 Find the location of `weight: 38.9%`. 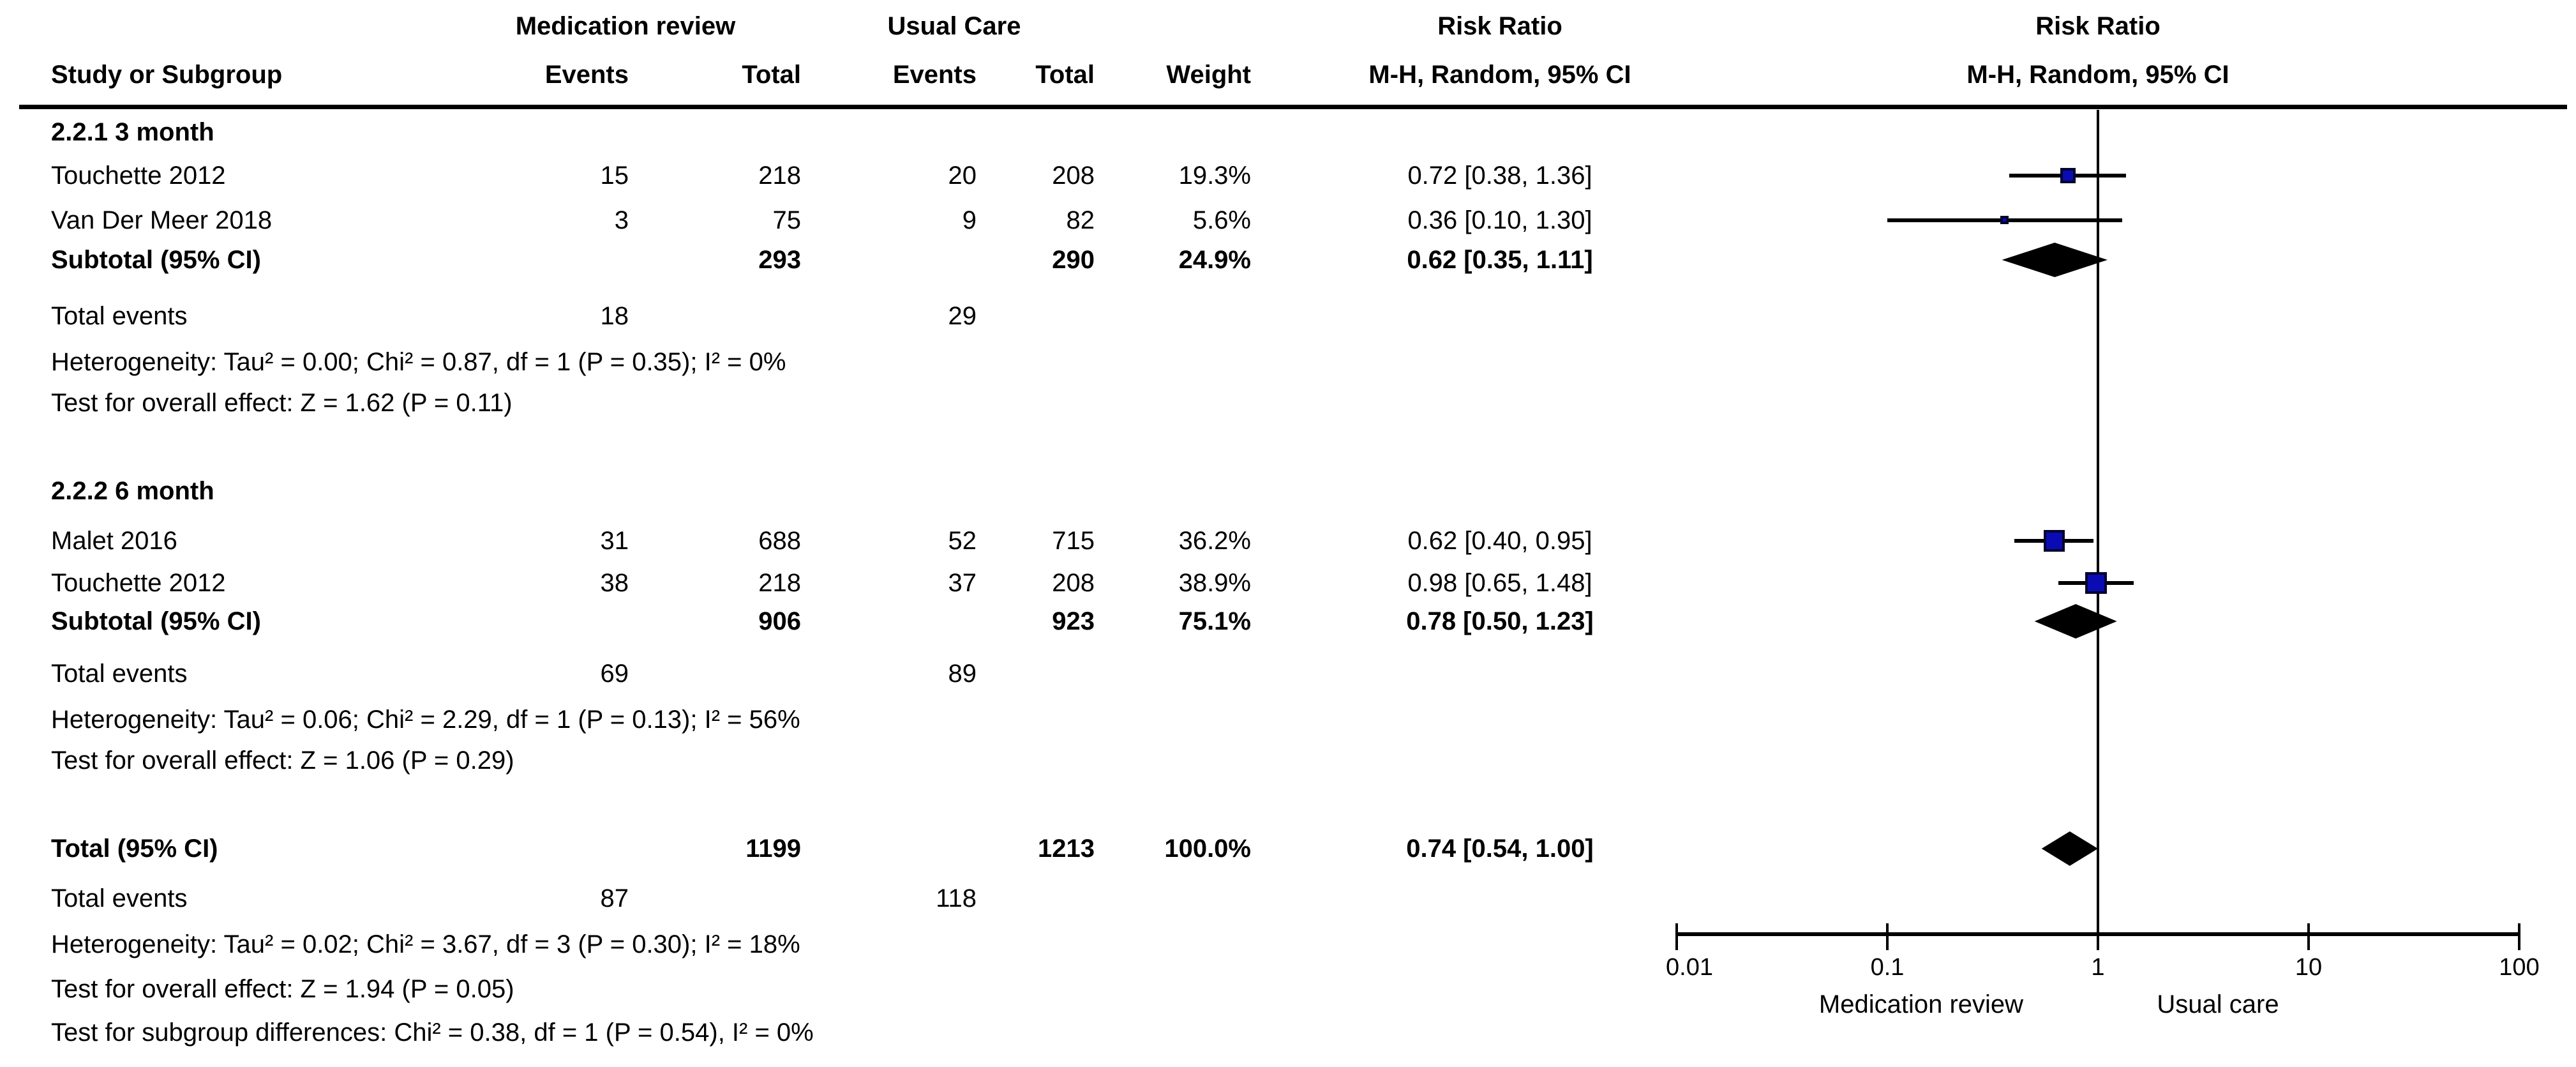

weight: 38.9% is located at coordinates (1214, 583).